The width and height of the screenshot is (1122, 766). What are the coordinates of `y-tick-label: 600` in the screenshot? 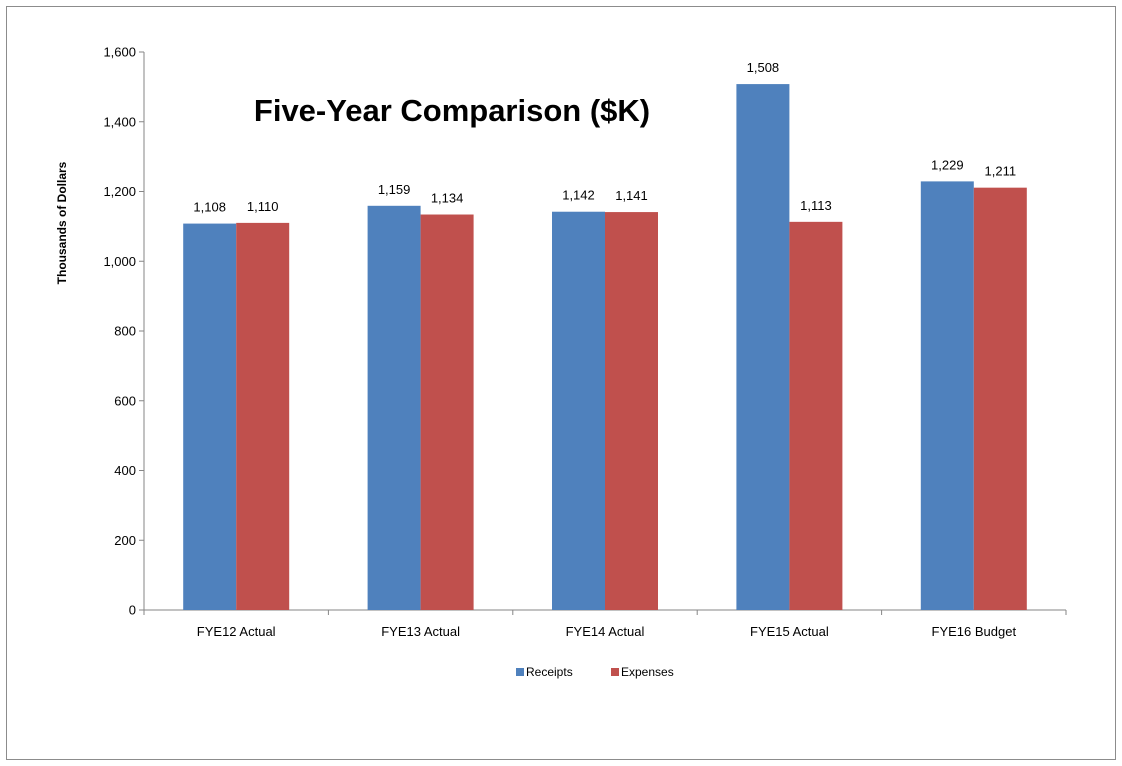 It's located at (125, 400).